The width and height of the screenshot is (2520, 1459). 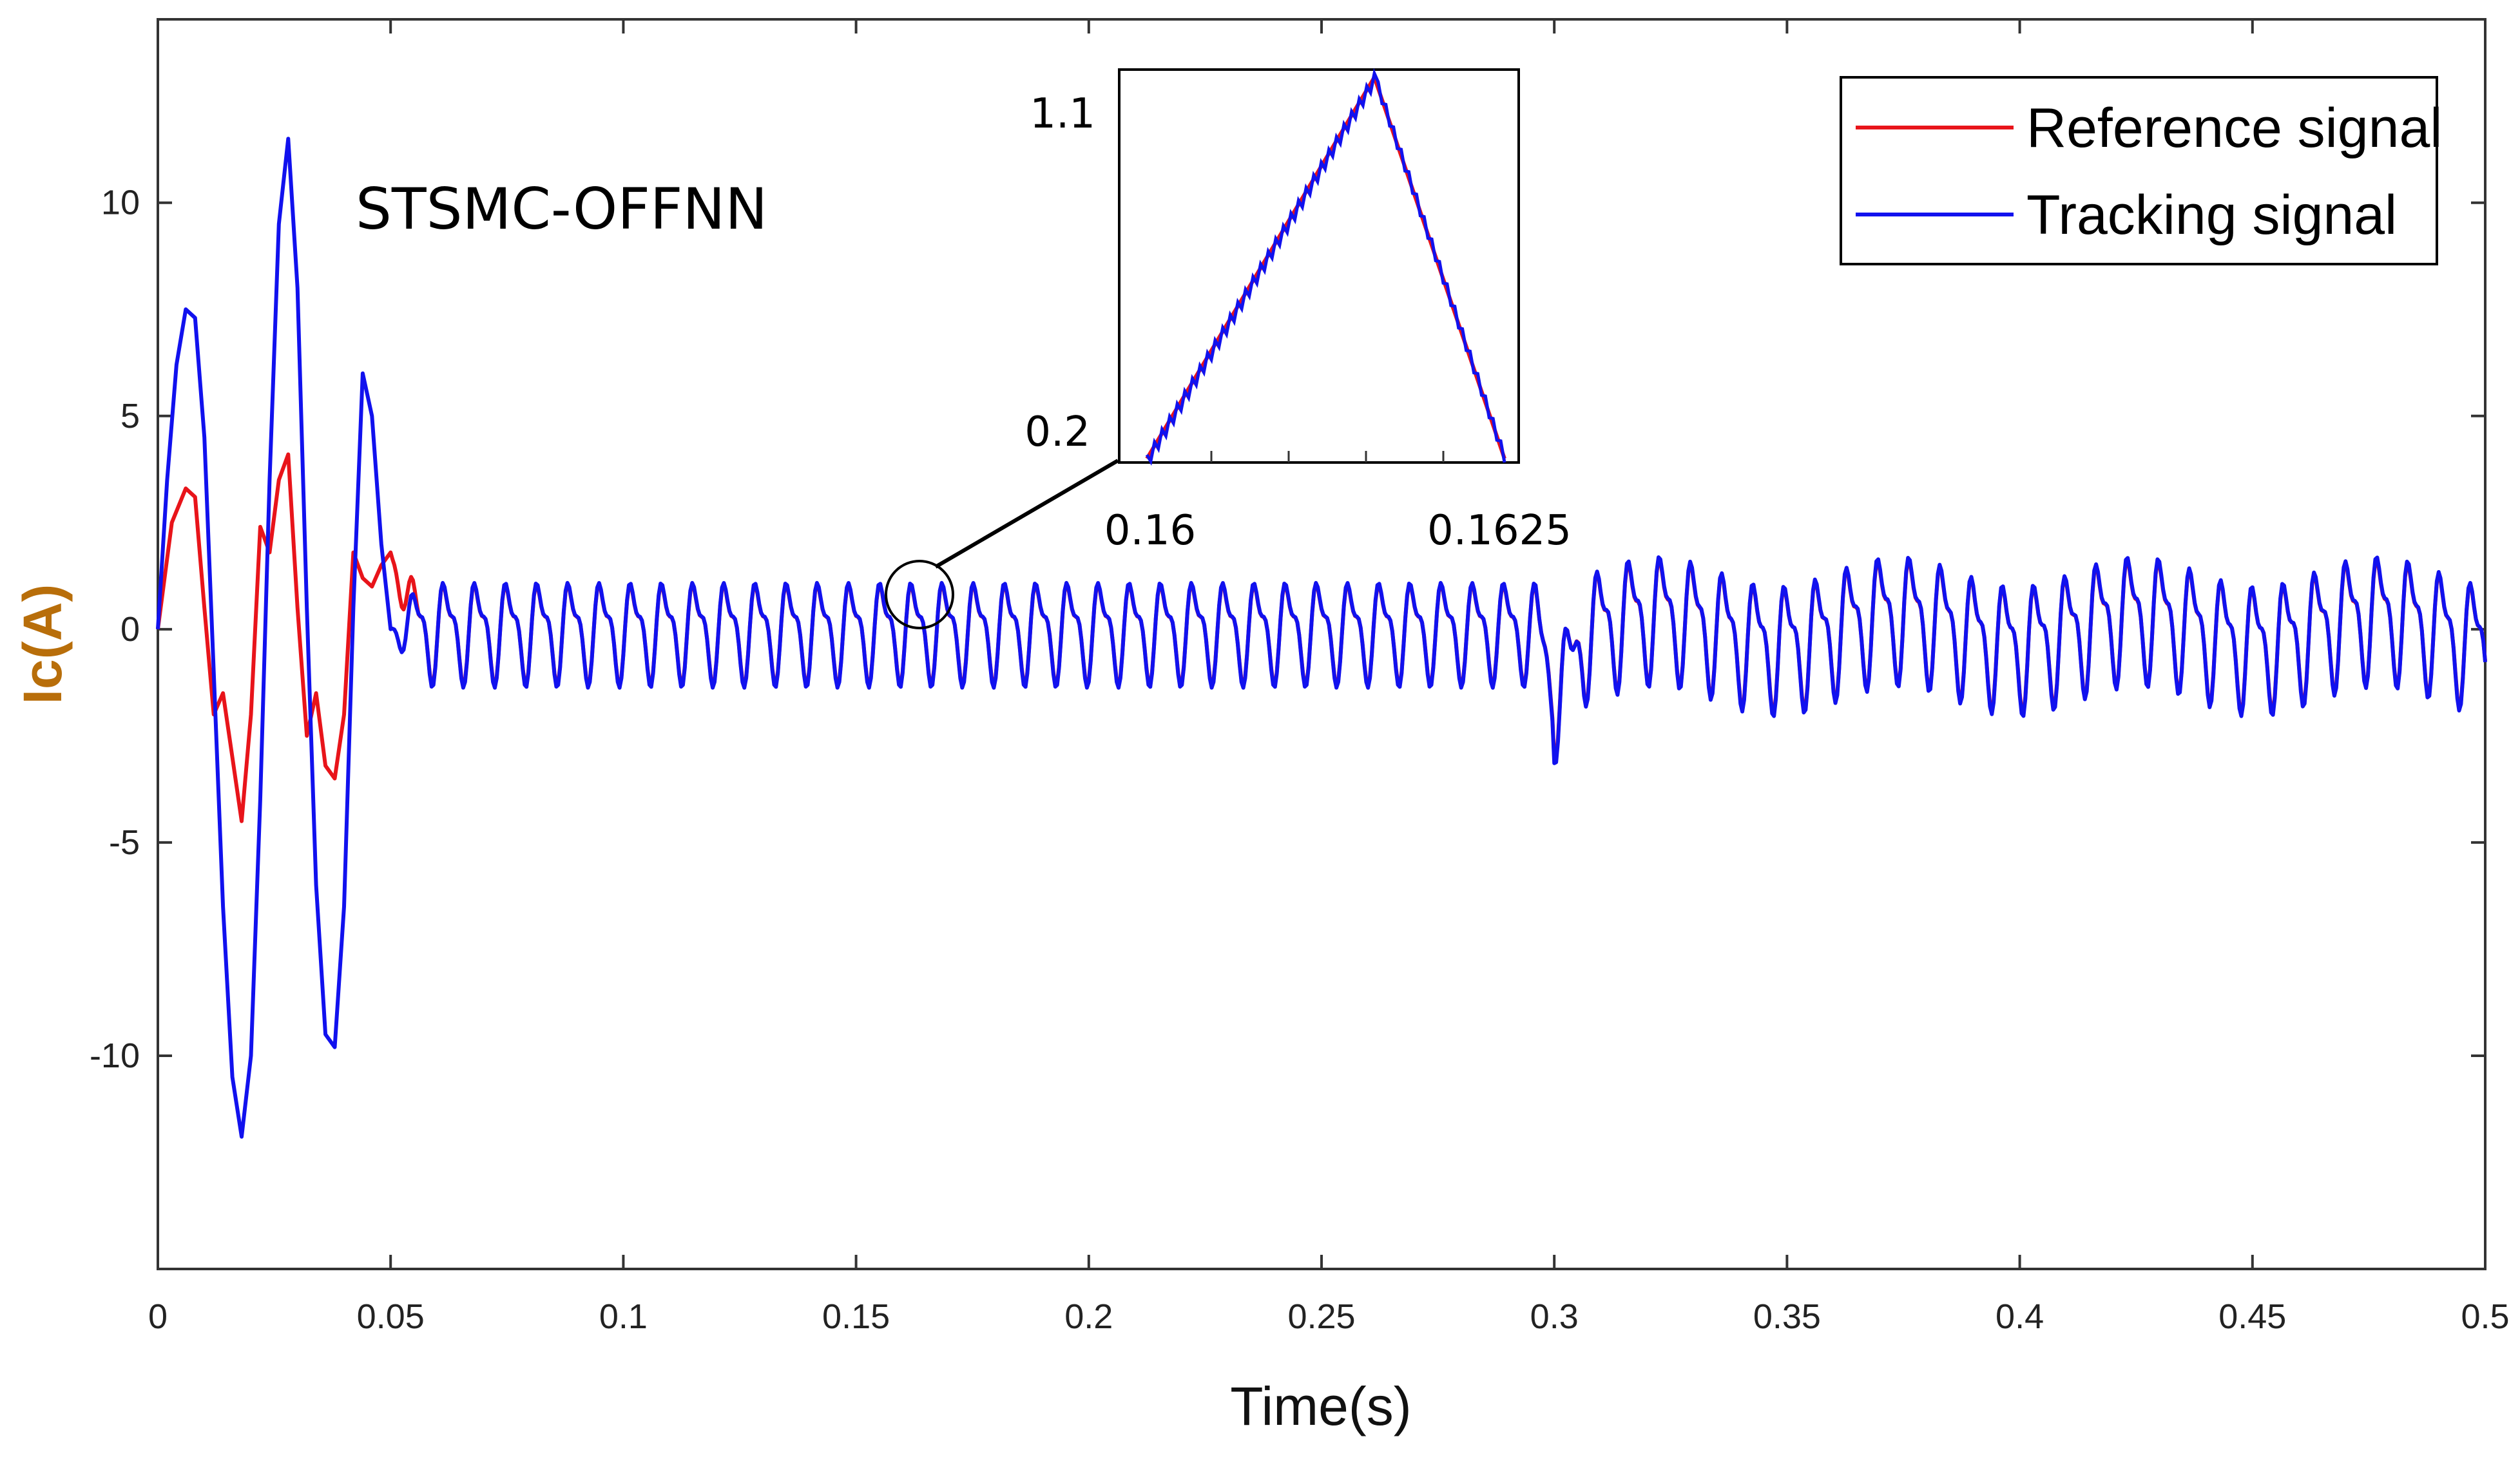 What do you see at coordinates (42, 644) in the screenshot?
I see `y-axis-label: Ic(A)` at bounding box center [42, 644].